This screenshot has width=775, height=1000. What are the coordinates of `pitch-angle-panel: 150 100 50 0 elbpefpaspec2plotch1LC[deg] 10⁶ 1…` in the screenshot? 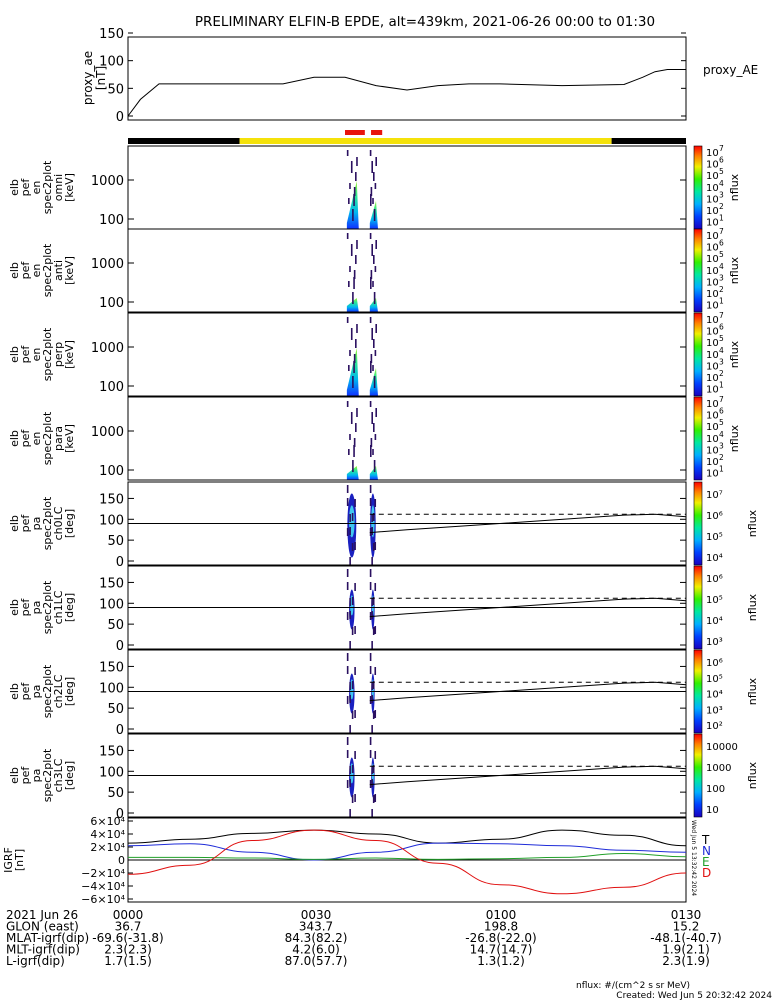 It's located at (383, 609).